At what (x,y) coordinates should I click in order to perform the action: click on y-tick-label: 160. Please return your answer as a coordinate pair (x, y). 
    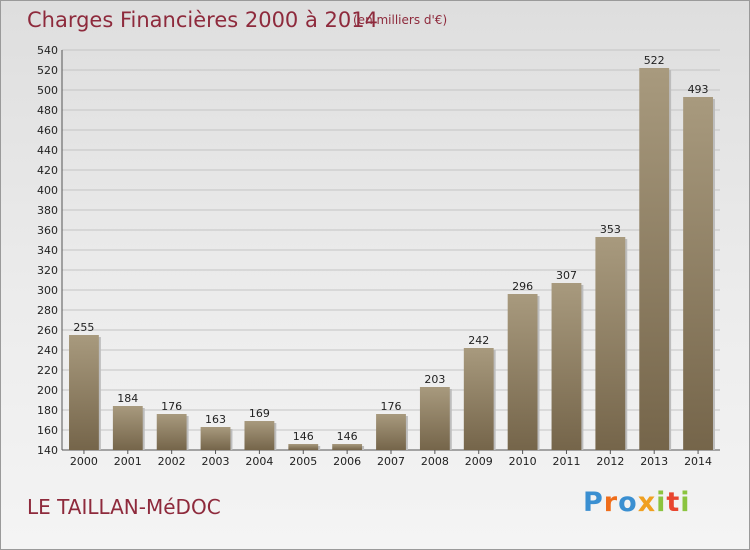
    Looking at the image, I should click on (47, 430).